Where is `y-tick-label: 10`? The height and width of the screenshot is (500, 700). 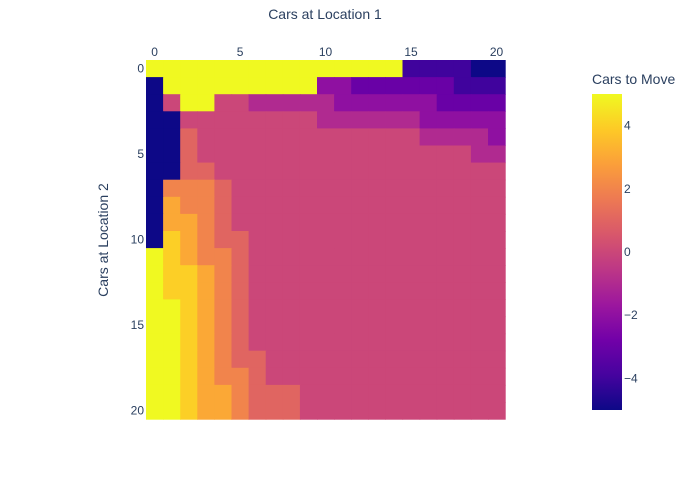 y-tick-label: 10 is located at coordinates (138, 240).